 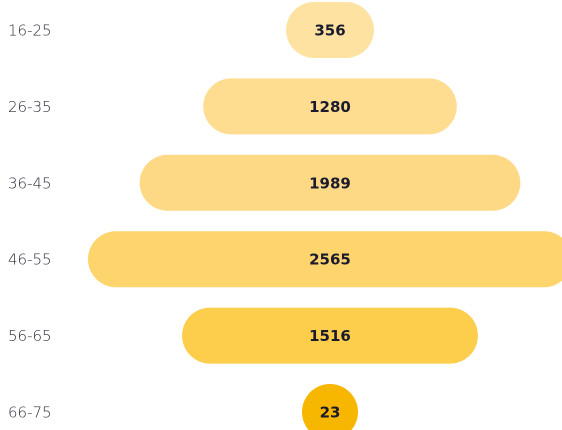 What do you see at coordinates (30, 183) in the screenshot?
I see `category-label: 36-45` at bounding box center [30, 183].